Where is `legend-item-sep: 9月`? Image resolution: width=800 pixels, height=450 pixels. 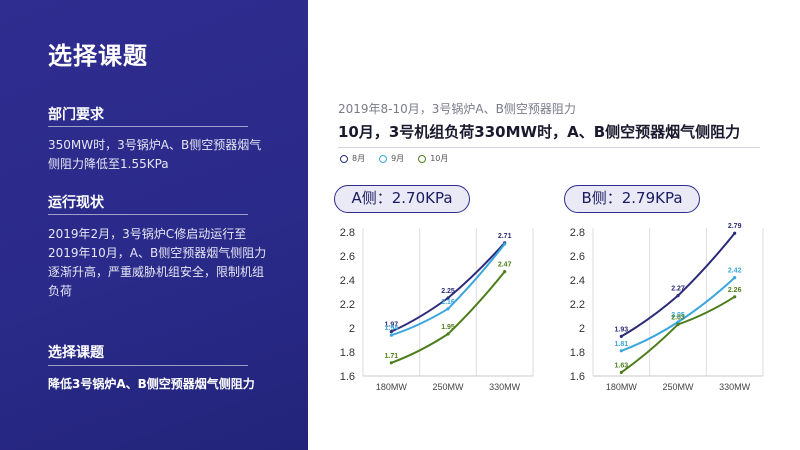 legend-item-sep: 9月 is located at coordinates (391, 158).